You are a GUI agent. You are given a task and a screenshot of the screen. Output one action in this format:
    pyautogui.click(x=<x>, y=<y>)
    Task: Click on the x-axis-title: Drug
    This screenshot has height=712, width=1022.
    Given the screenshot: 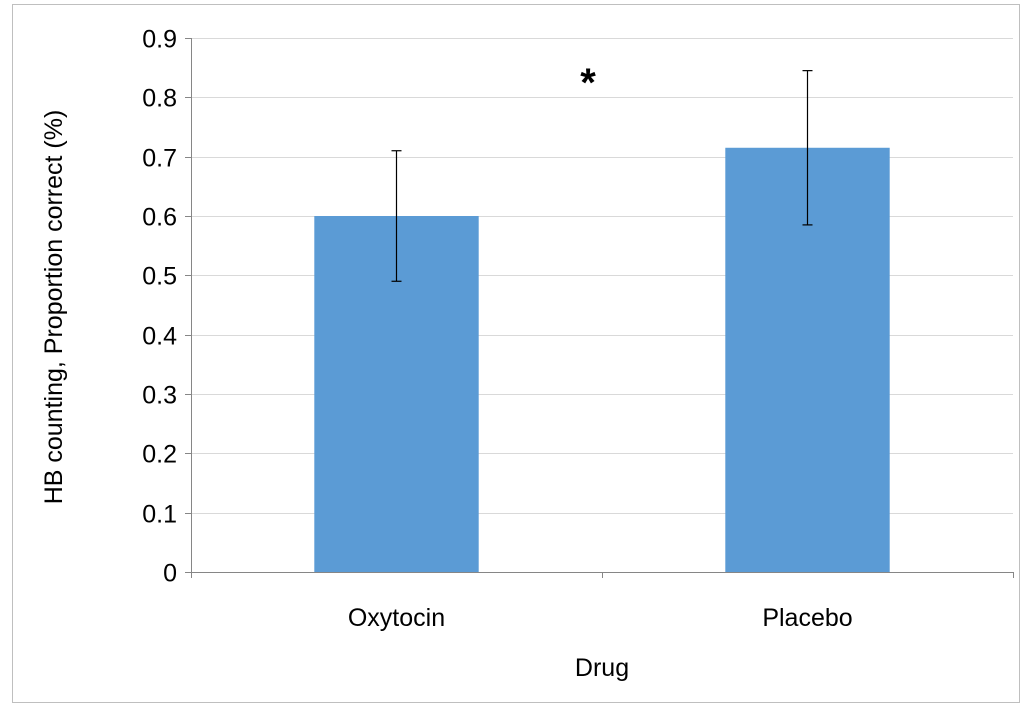 What is the action you would take?
    pyautogui.click(x=602, y=668)
    